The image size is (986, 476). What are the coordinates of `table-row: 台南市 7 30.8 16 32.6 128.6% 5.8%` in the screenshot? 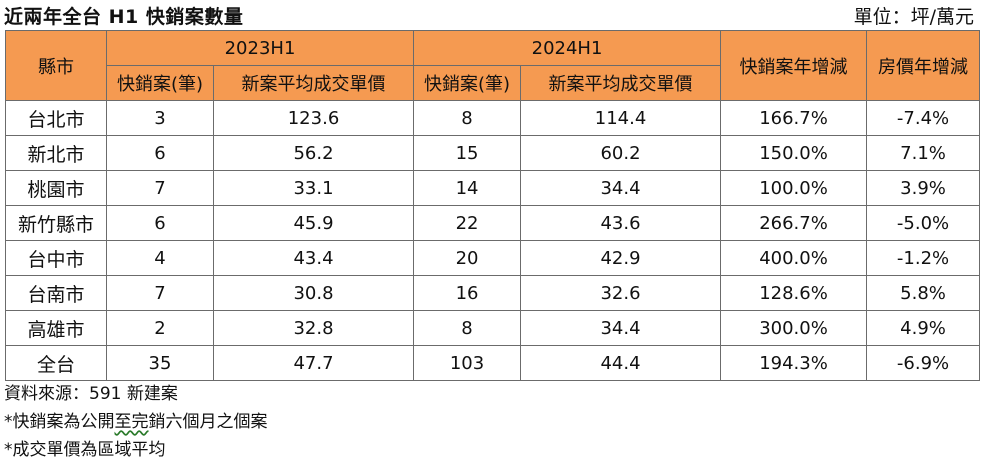 It's located at (493, 293).